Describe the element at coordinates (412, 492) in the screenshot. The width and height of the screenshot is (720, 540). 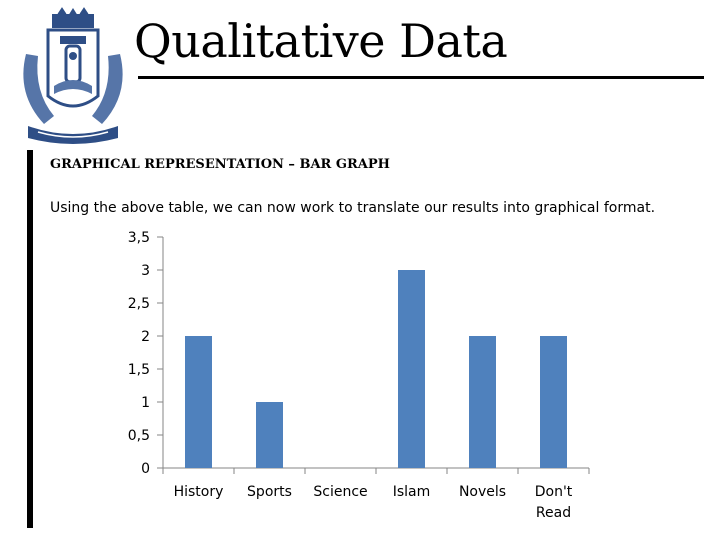
I see `x-category-label: Islam` at that location.